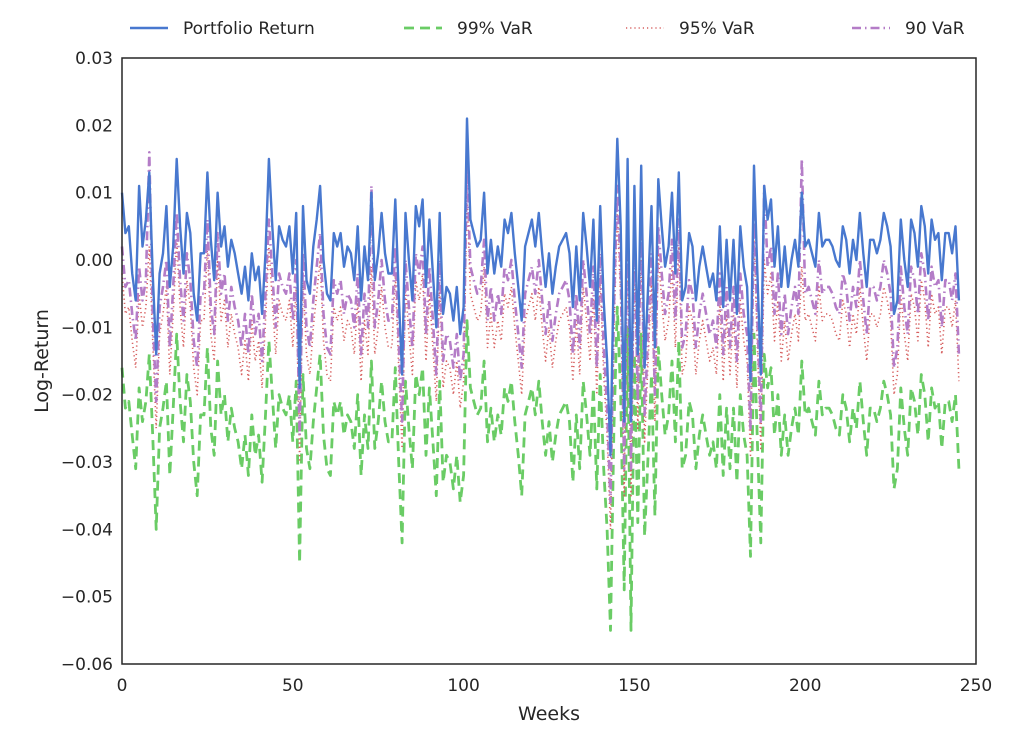  What do you see at coordinates (293, 686) in the screenshot?
I see `x-tick-label: 50` at bounding box center [293, 686].